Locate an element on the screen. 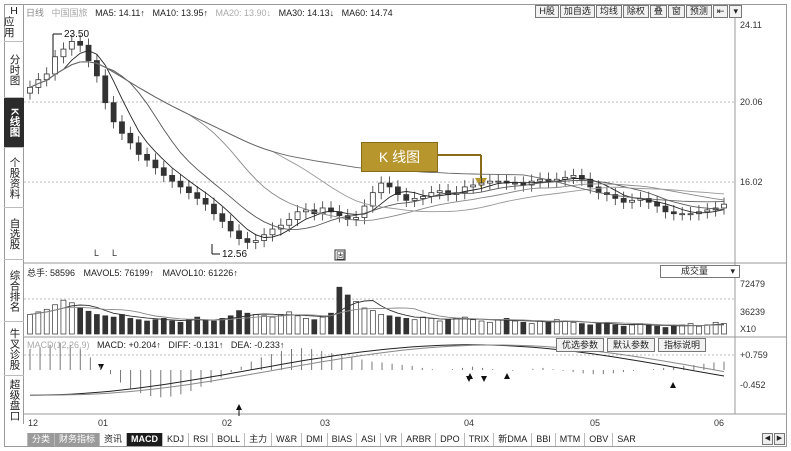 Image resolution: width=791 pixels, height=451 pixels. default-params-button: 默认参数 is located at coordinates (631, 345).